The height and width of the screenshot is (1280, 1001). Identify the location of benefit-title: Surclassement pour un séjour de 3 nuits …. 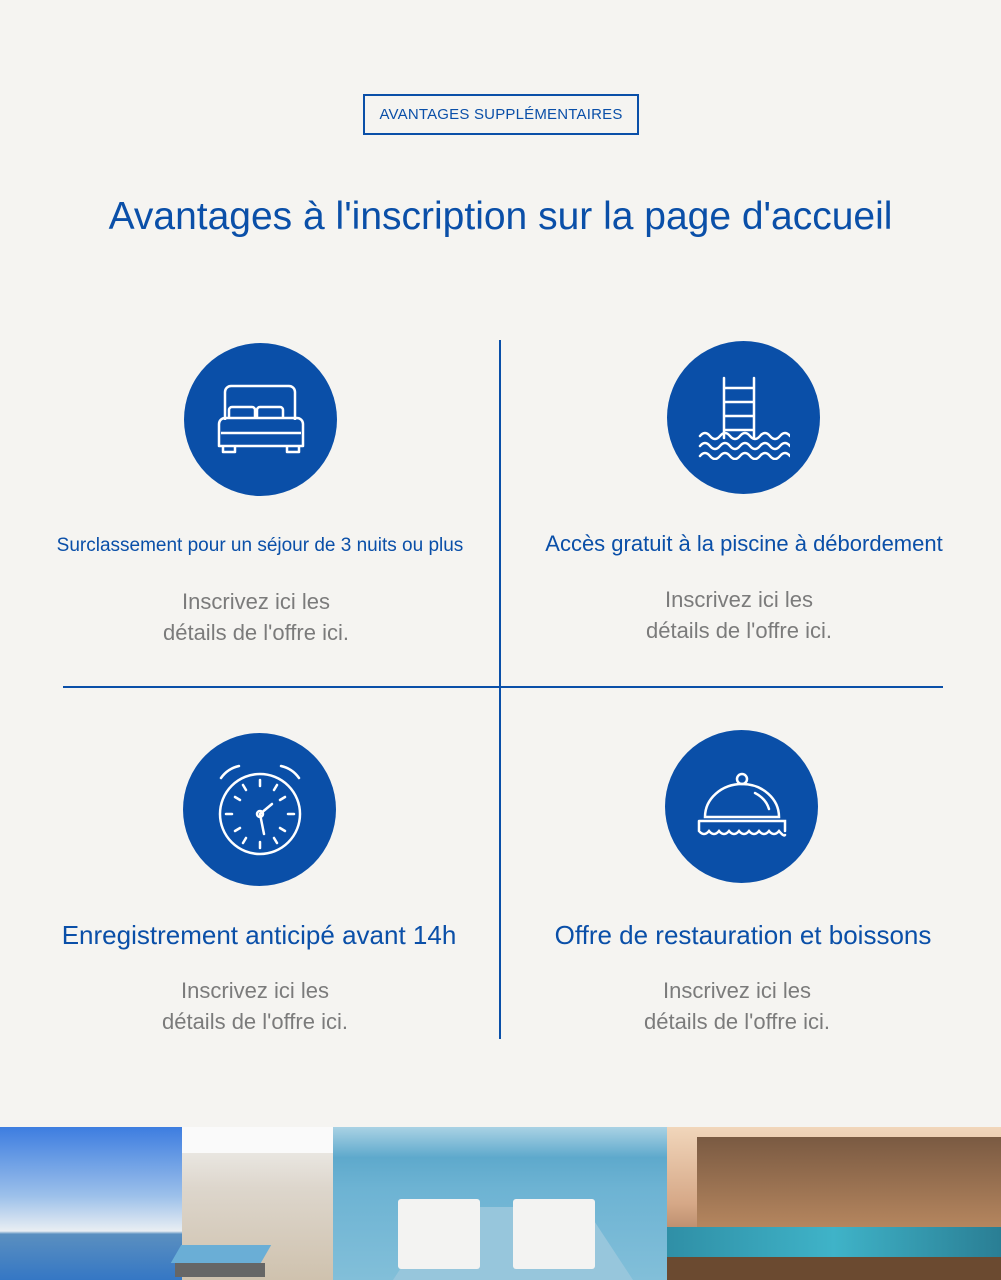
(260, 545).